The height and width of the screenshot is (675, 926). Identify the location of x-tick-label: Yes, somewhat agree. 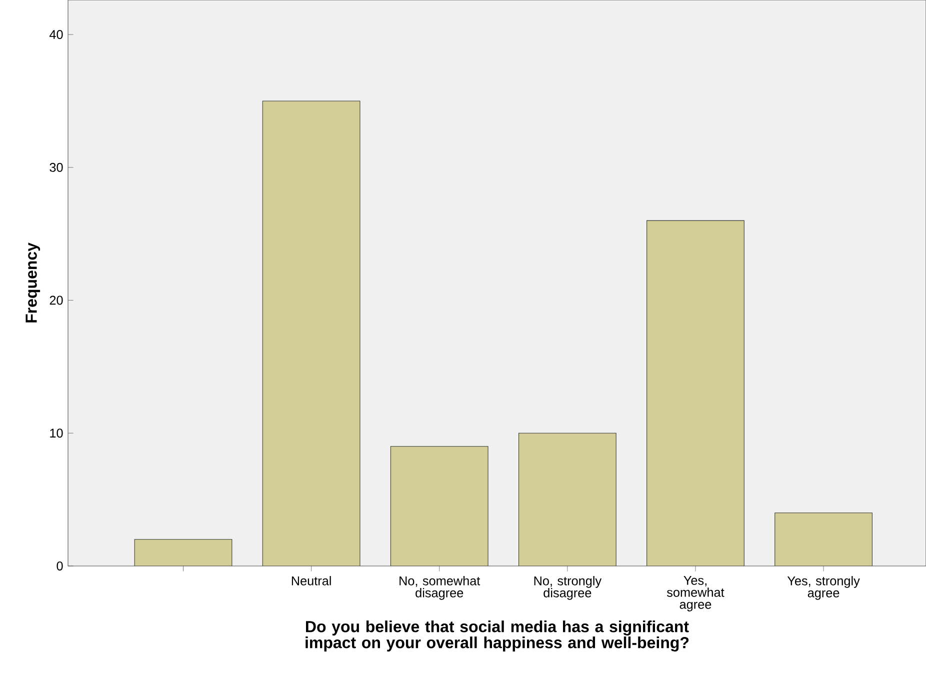
(695, 594).